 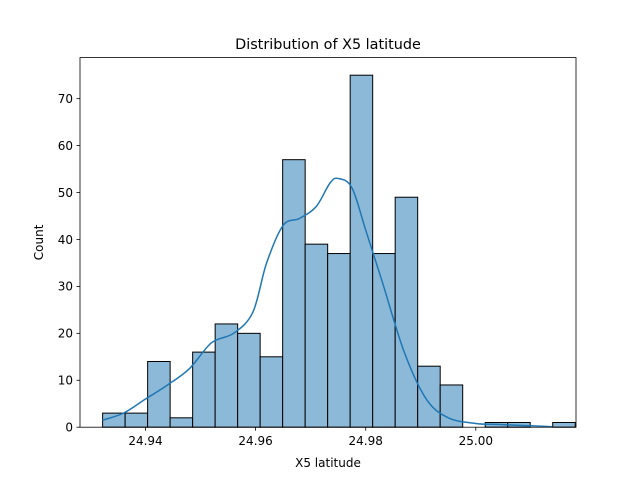 I want to click on x-tick-label: 24.98, so click(x=366, y=441).